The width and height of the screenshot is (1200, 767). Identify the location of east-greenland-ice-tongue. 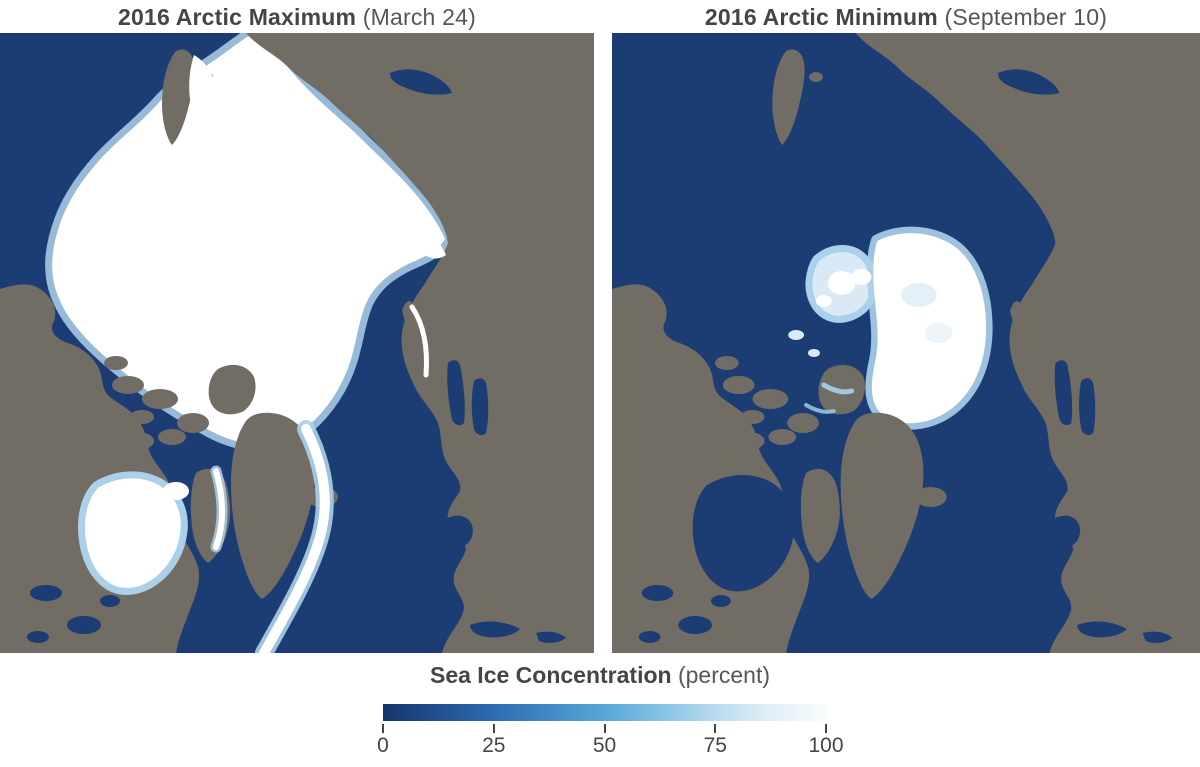
(294, 538).